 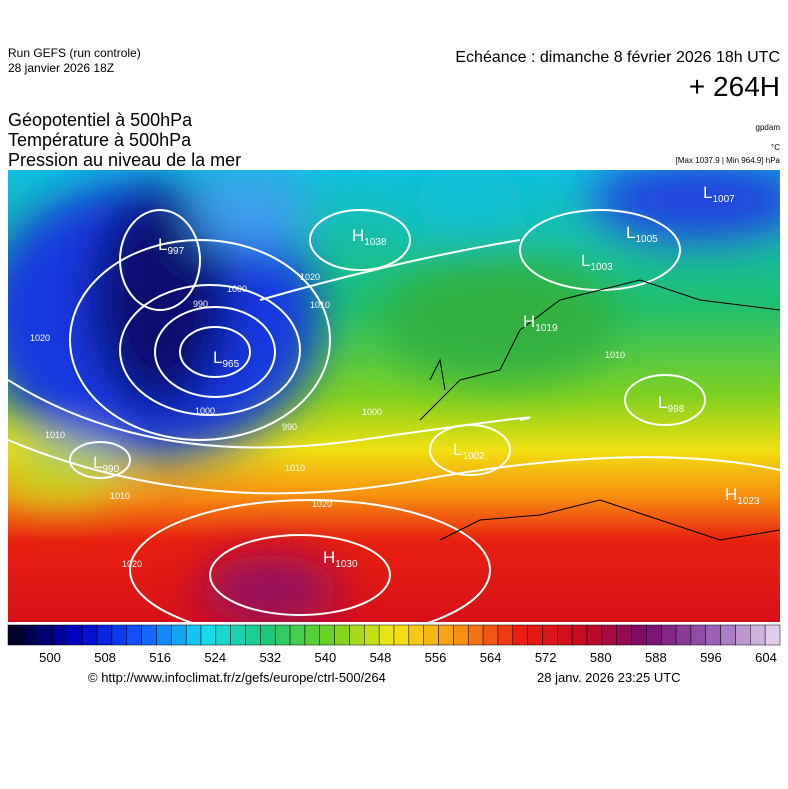 What do you see at coordinates (656, 657) in the screenshot?
I see `colorbar-tick-label: 588` at bounding box center [656, 657].